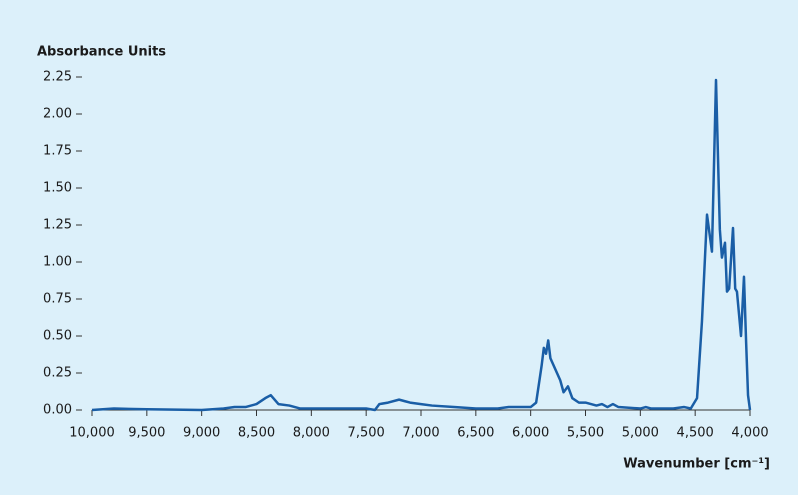 Image resolution: width=798 pixels, height=495 pixels. Describe the element at coordinates (57, 225) in the screenshot. I see `y-tick-label: 1.25` at that location.